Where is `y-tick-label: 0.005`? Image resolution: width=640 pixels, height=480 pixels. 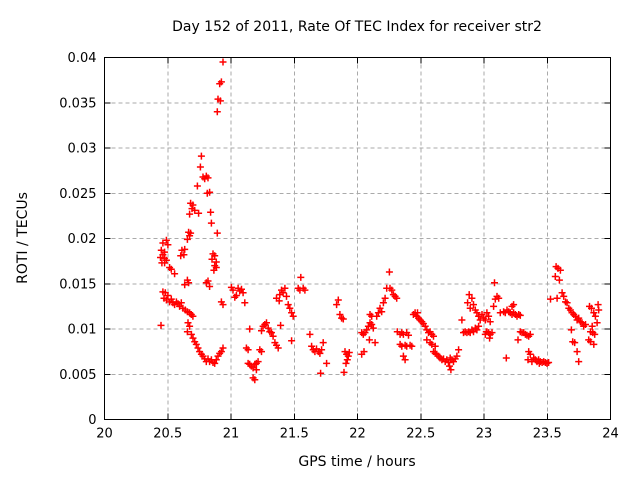 y-tick-label: 0.005 is located at coordinates (77, 375).